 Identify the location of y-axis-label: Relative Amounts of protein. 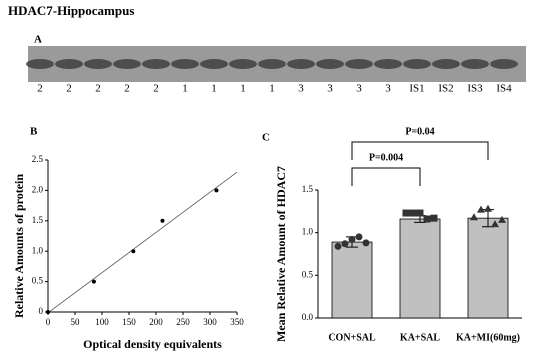
(19, 246).